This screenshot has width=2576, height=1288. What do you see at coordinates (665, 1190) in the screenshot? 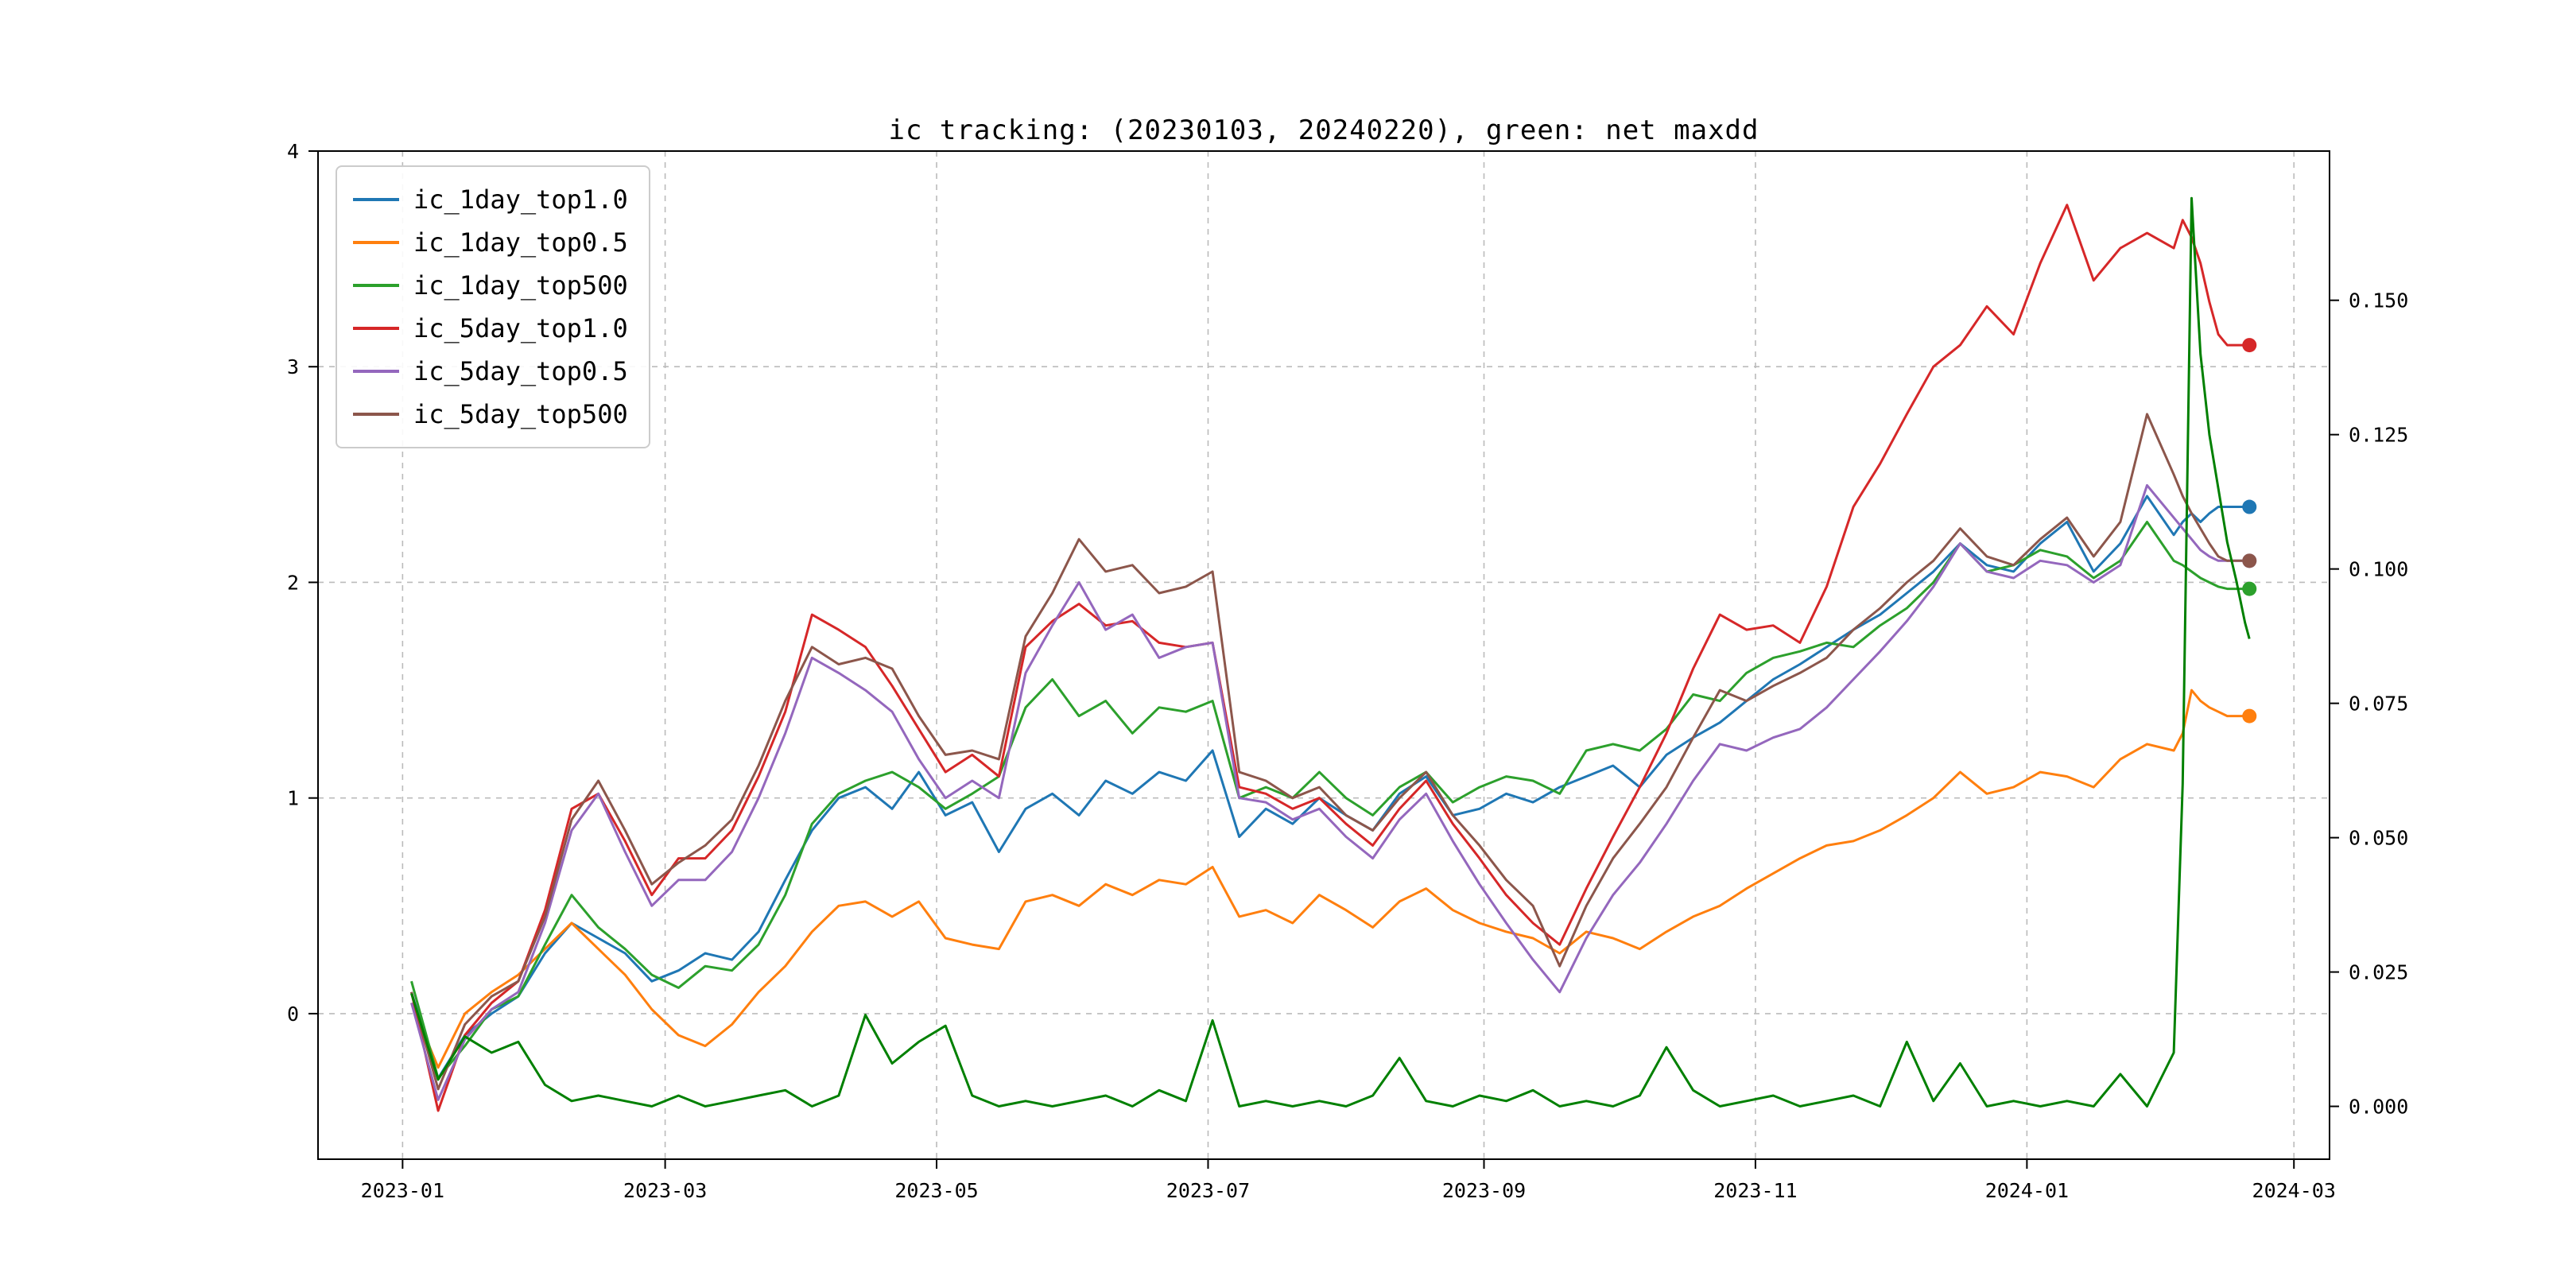
I see `x-tick-label: 2023-03` at bounding box center [665, 1190].